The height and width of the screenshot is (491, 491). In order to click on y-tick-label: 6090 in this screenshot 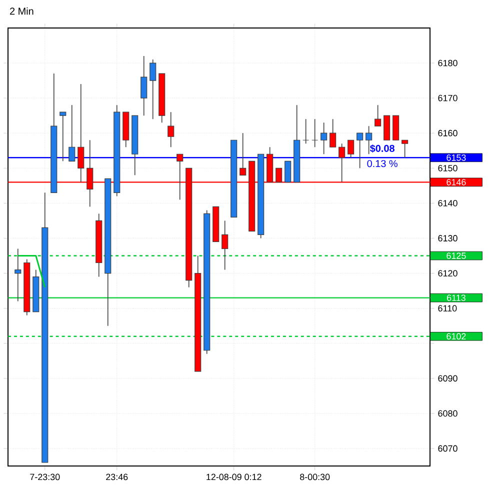, I will do `click(448, 378)`.